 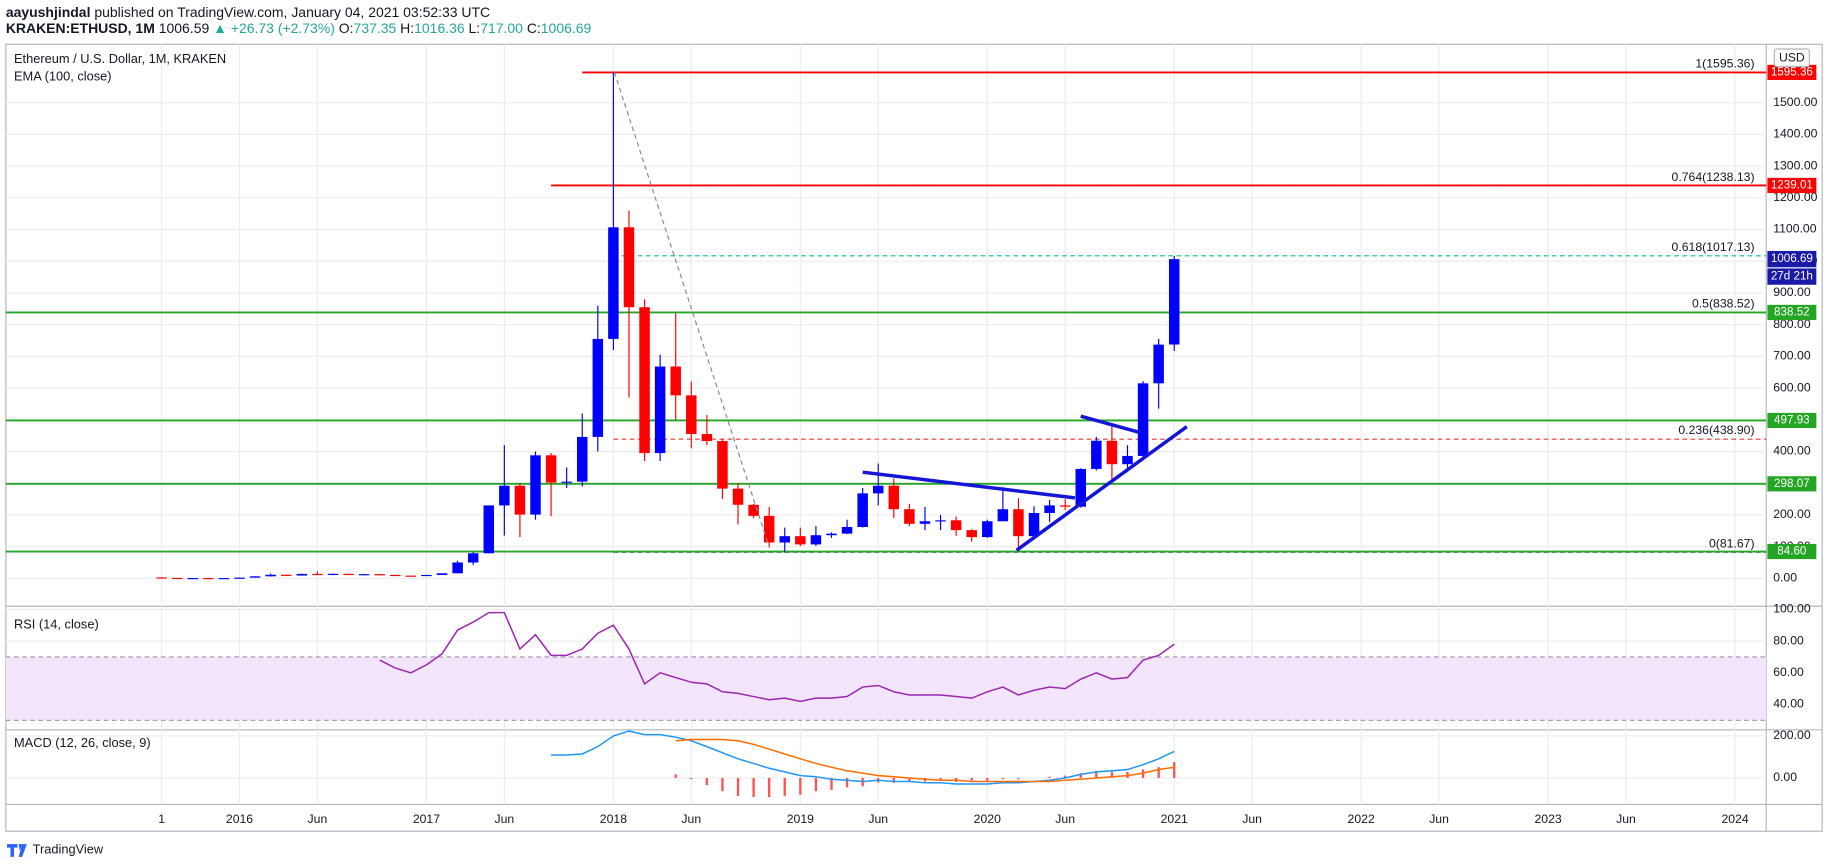 I want to click on y-tick-label: 1400.00, so click(x=1795, y=134).